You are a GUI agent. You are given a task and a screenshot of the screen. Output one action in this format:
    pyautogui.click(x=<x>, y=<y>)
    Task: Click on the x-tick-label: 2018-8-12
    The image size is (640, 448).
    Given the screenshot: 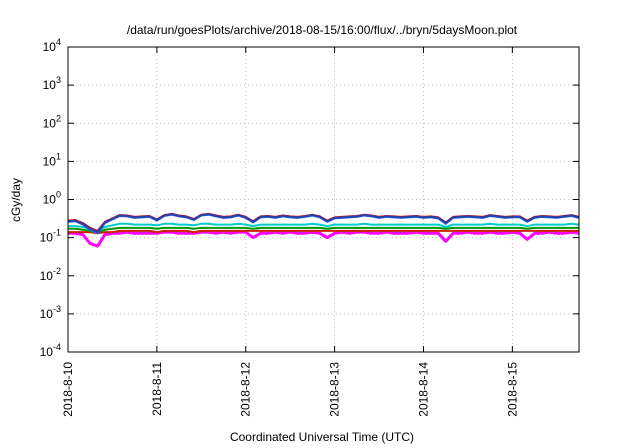 What is the action you would take?
    pyautogui.click(x=246, y=389)
    